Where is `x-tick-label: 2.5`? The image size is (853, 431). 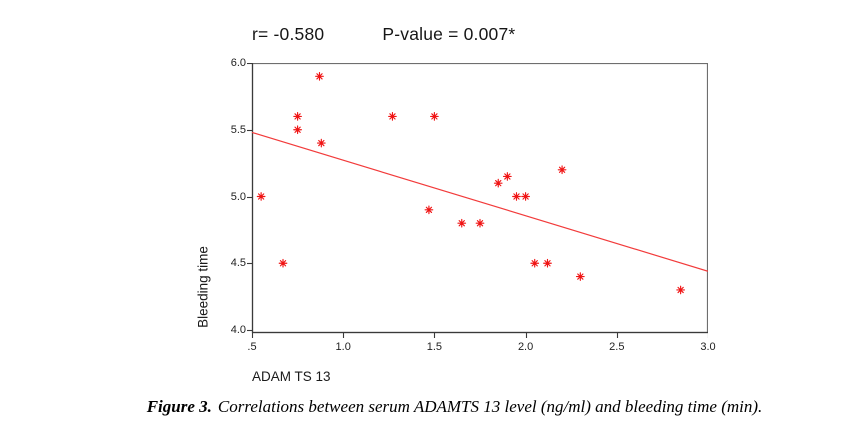 x-tick-label: 2.5 is located at coordinates (617, 347).